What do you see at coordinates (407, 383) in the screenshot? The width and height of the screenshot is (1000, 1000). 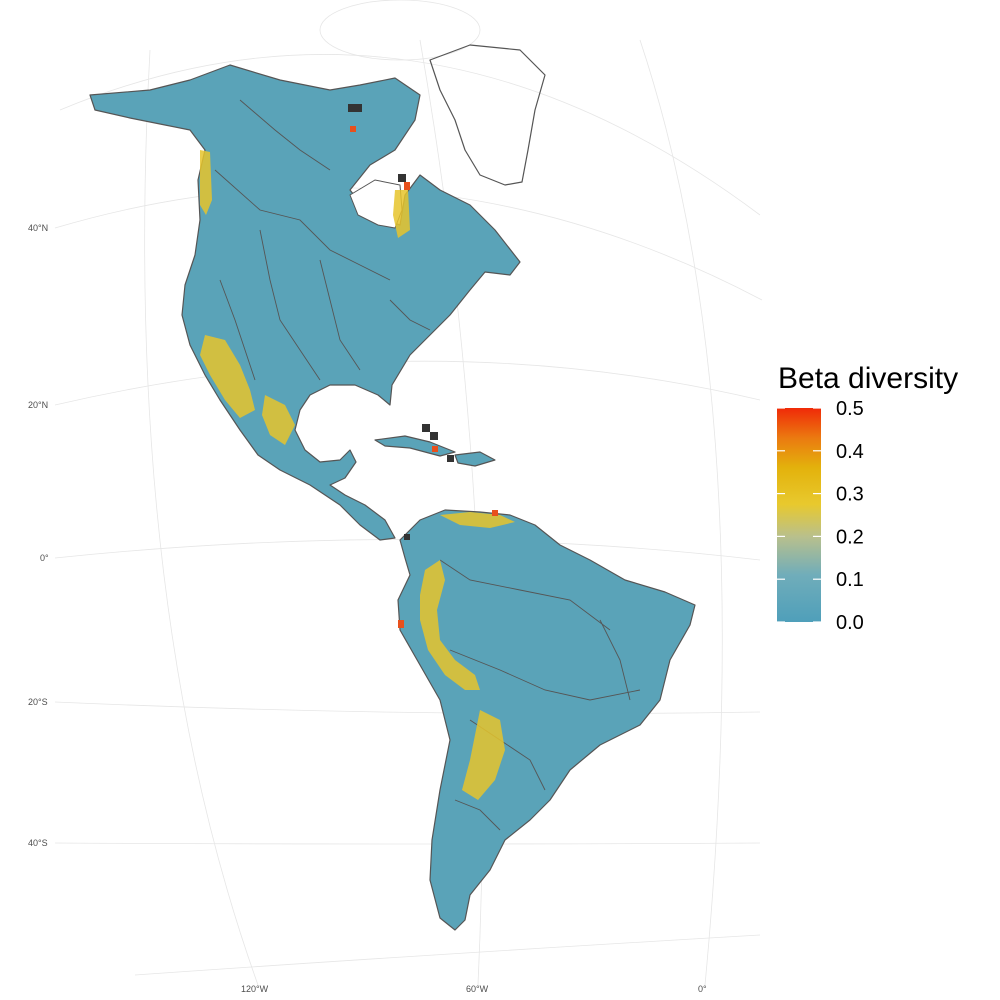 I see `graticule-parallel-20n` at bounding box center [407, 383].